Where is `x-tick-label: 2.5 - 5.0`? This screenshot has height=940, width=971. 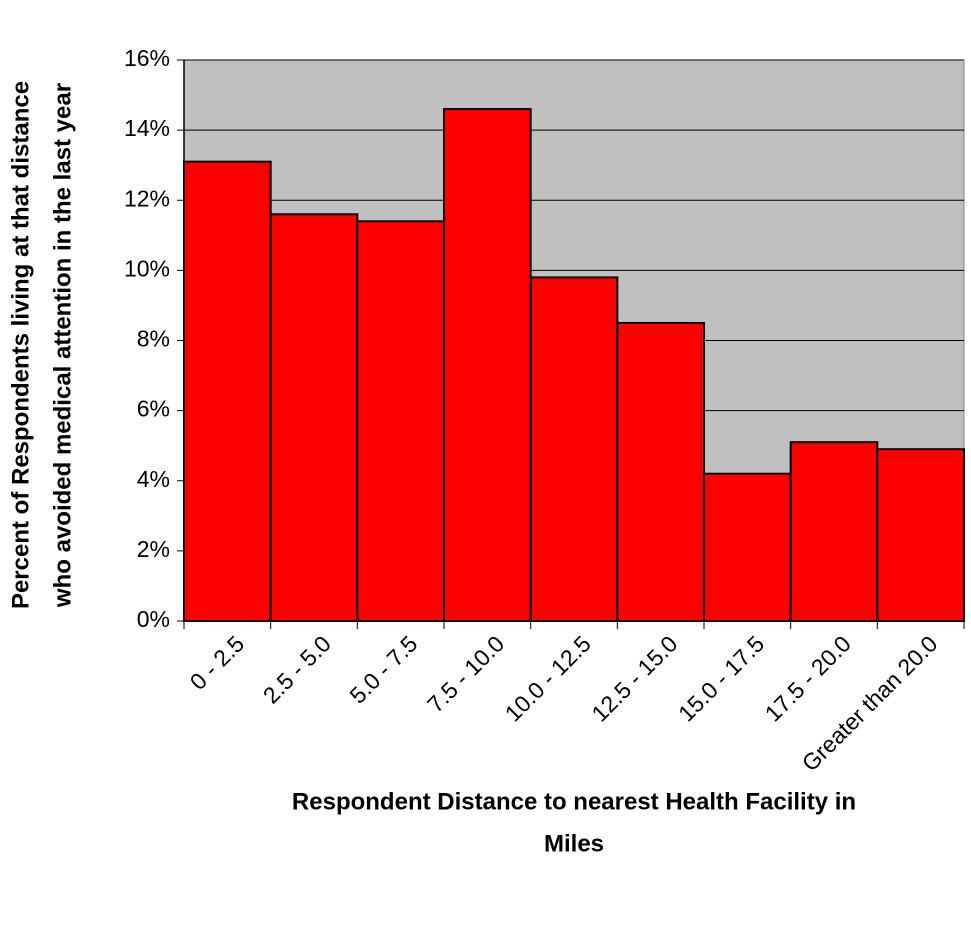 x-tick-label: 2.5 - 5.0 is located at coordinates (297, 669).